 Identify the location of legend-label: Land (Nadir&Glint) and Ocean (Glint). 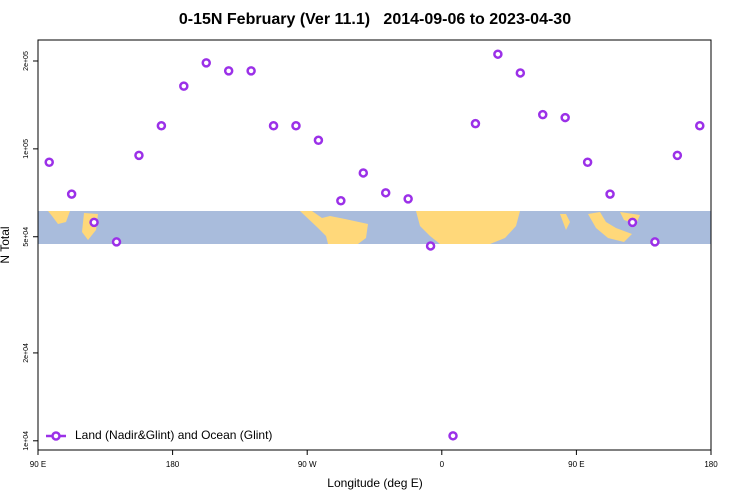
(173, 435).